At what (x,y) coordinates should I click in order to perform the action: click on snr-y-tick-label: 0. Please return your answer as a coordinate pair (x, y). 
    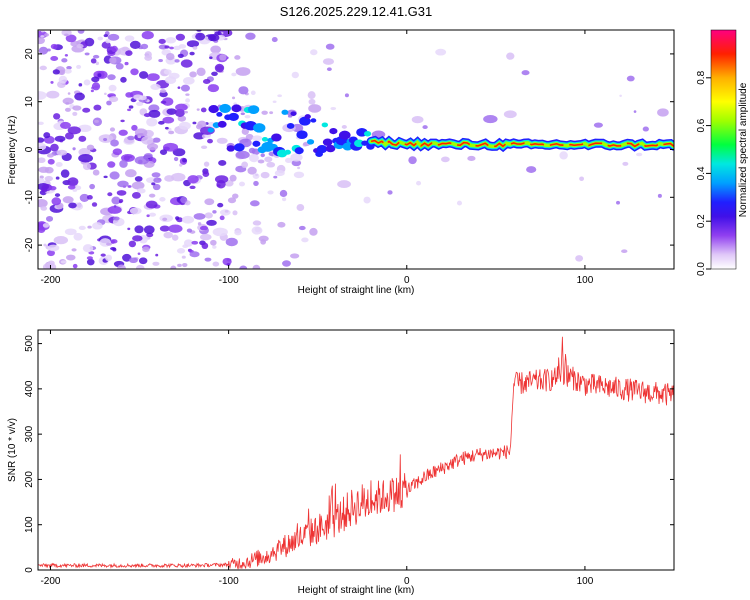
    Looking at the image, I should click on (29, 570).